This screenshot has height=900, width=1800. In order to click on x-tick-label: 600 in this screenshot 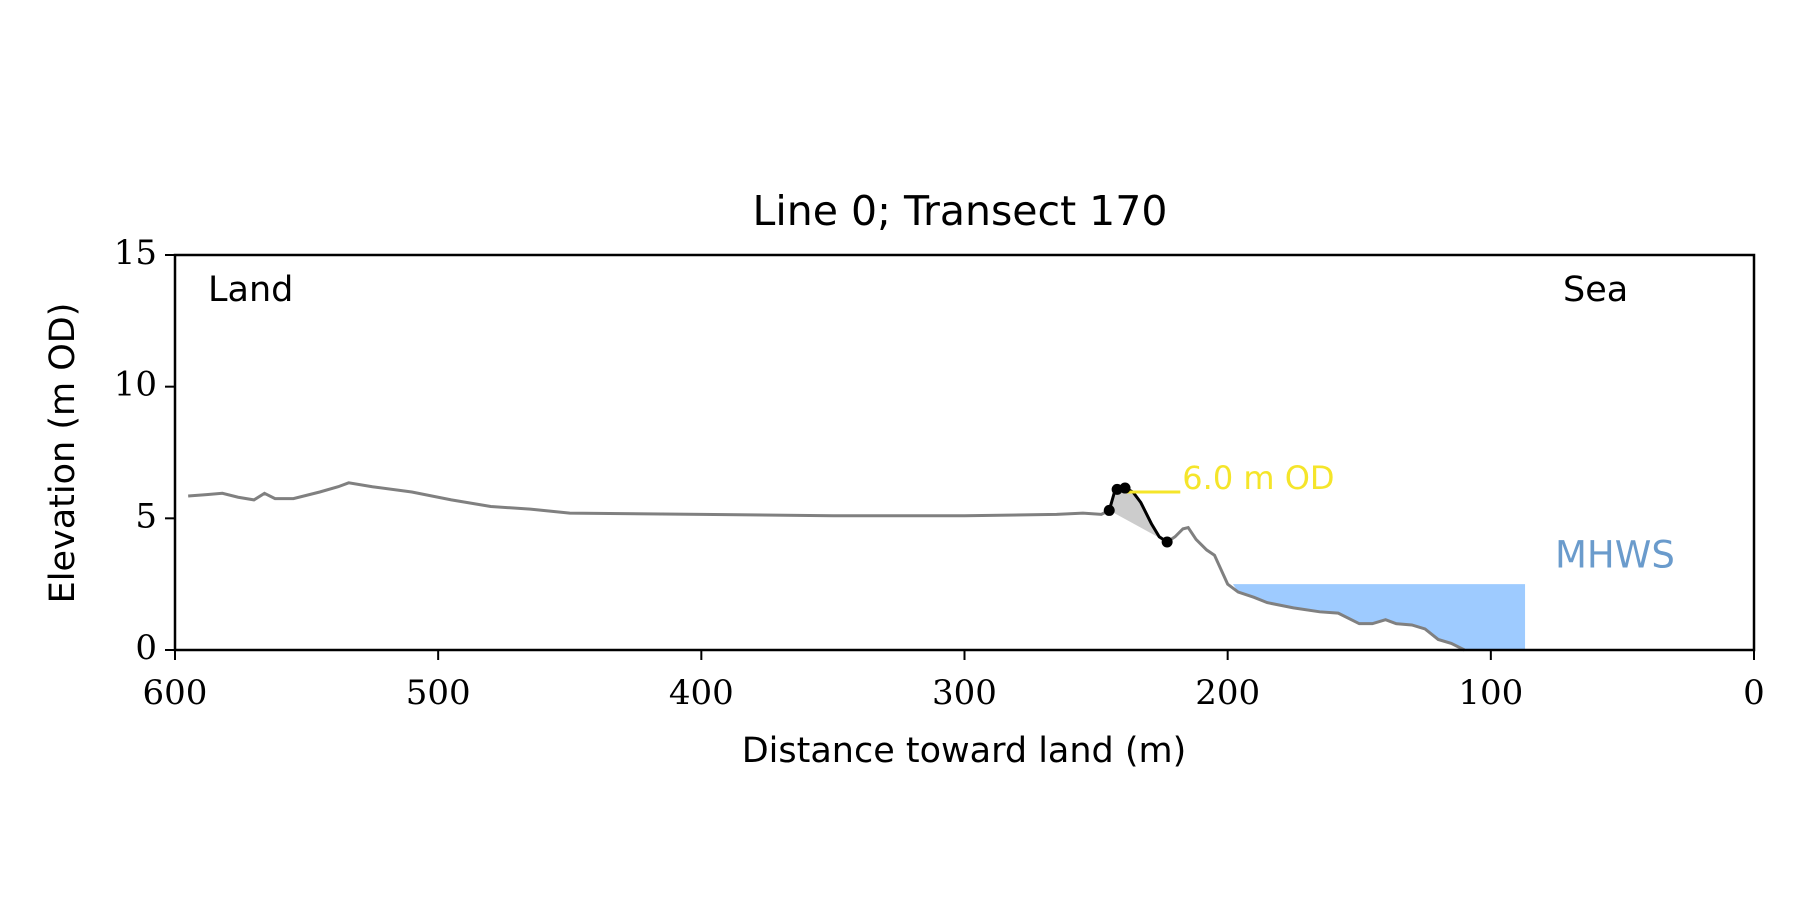, I will do `click(175, 693)`.